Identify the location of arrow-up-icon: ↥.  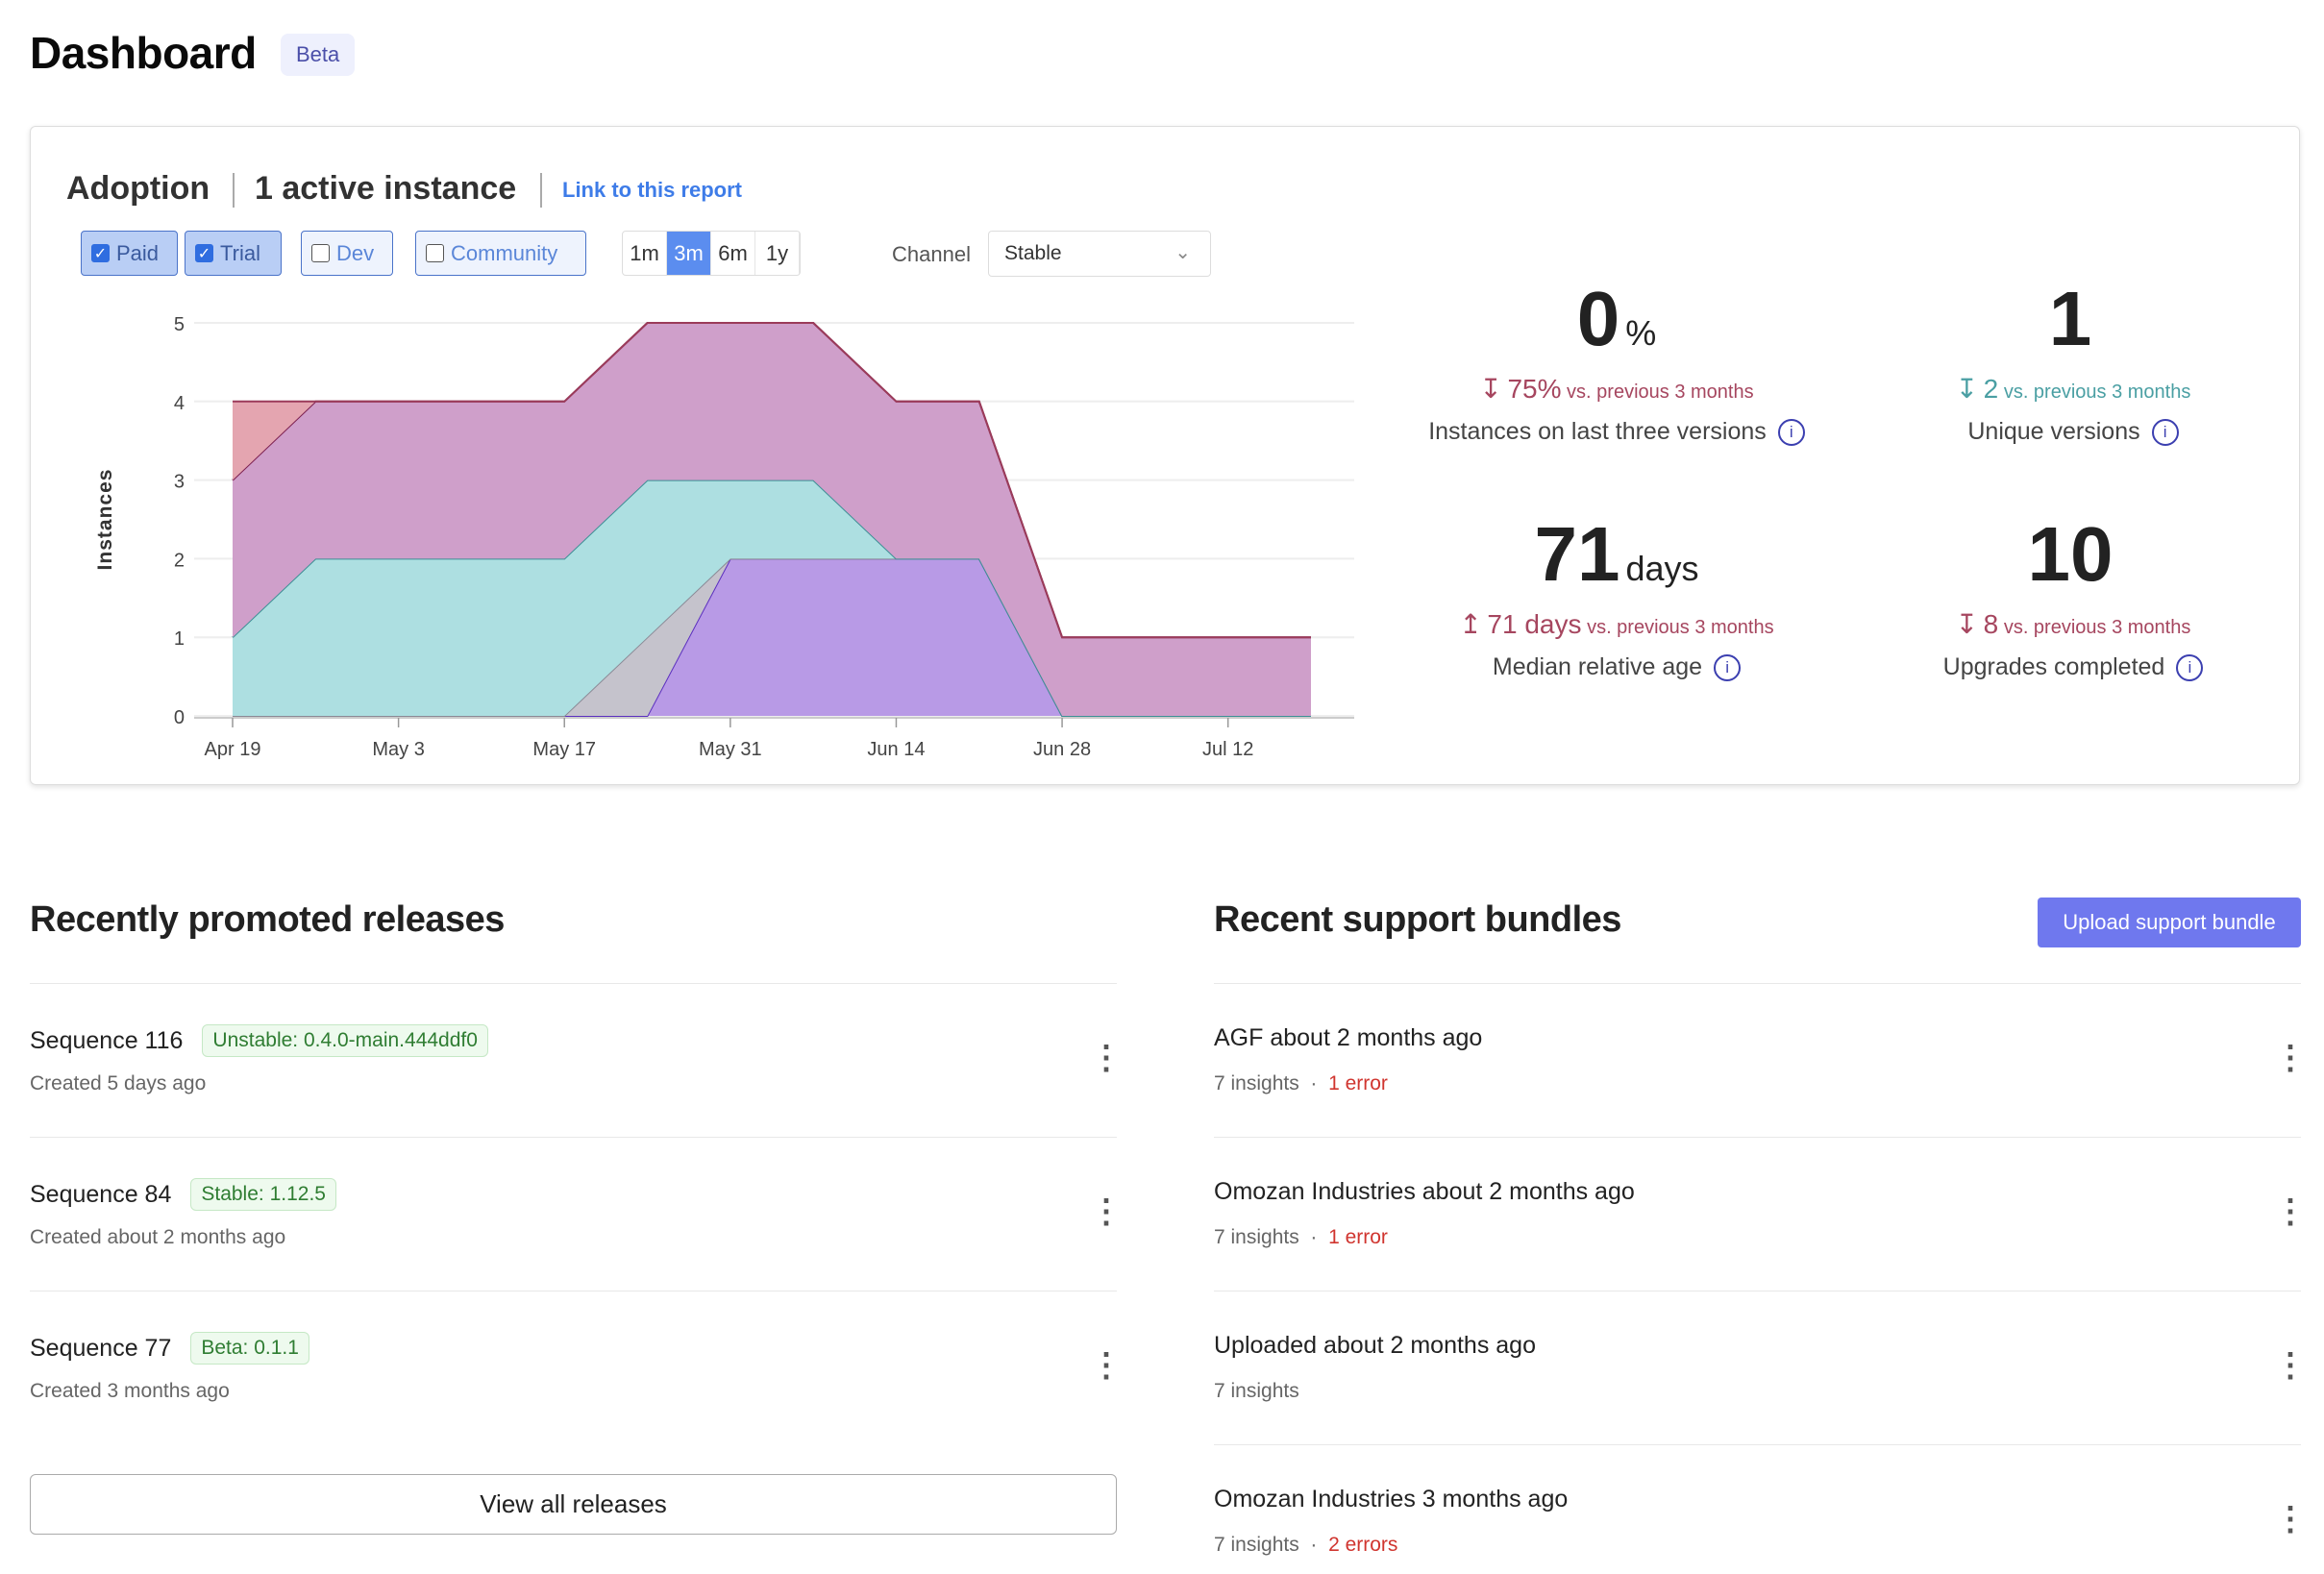
(1470, 624).